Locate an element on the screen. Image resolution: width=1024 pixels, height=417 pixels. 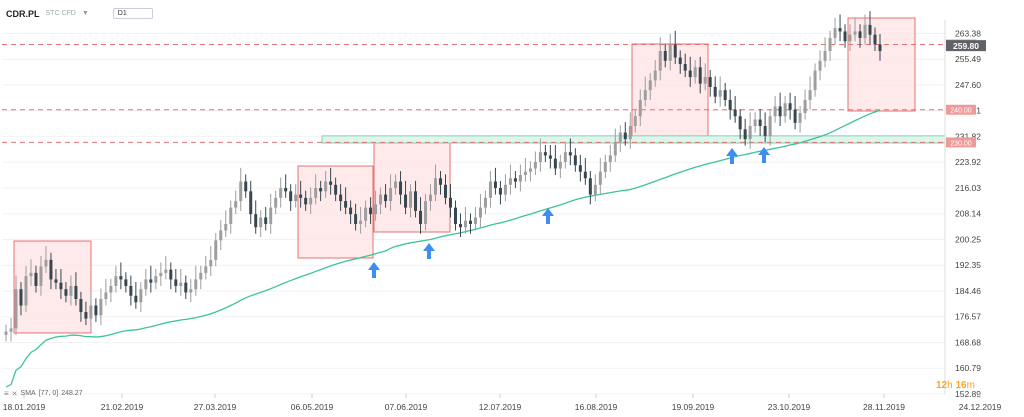
indicator-icon: ≡ is located at coordinates (6, 393).